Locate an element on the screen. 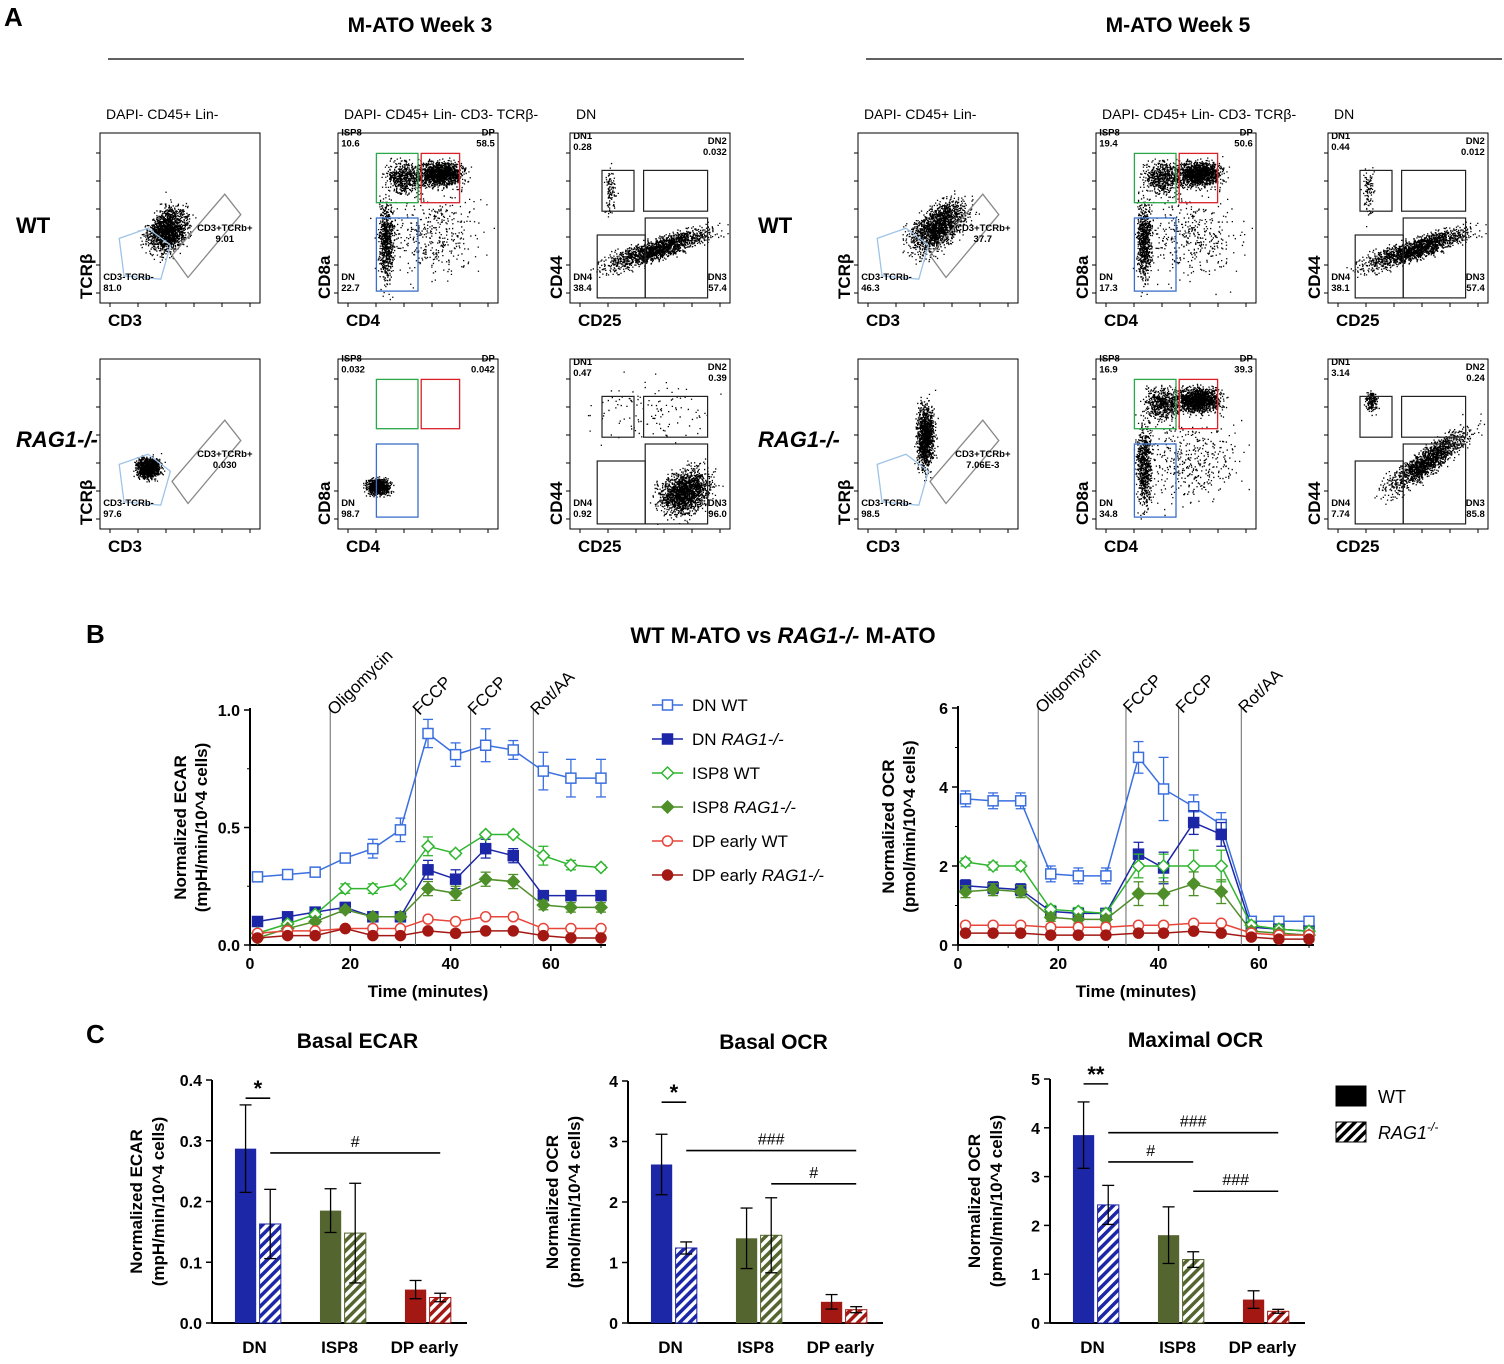  significance-label: * is located at coordinates (674, 1092).